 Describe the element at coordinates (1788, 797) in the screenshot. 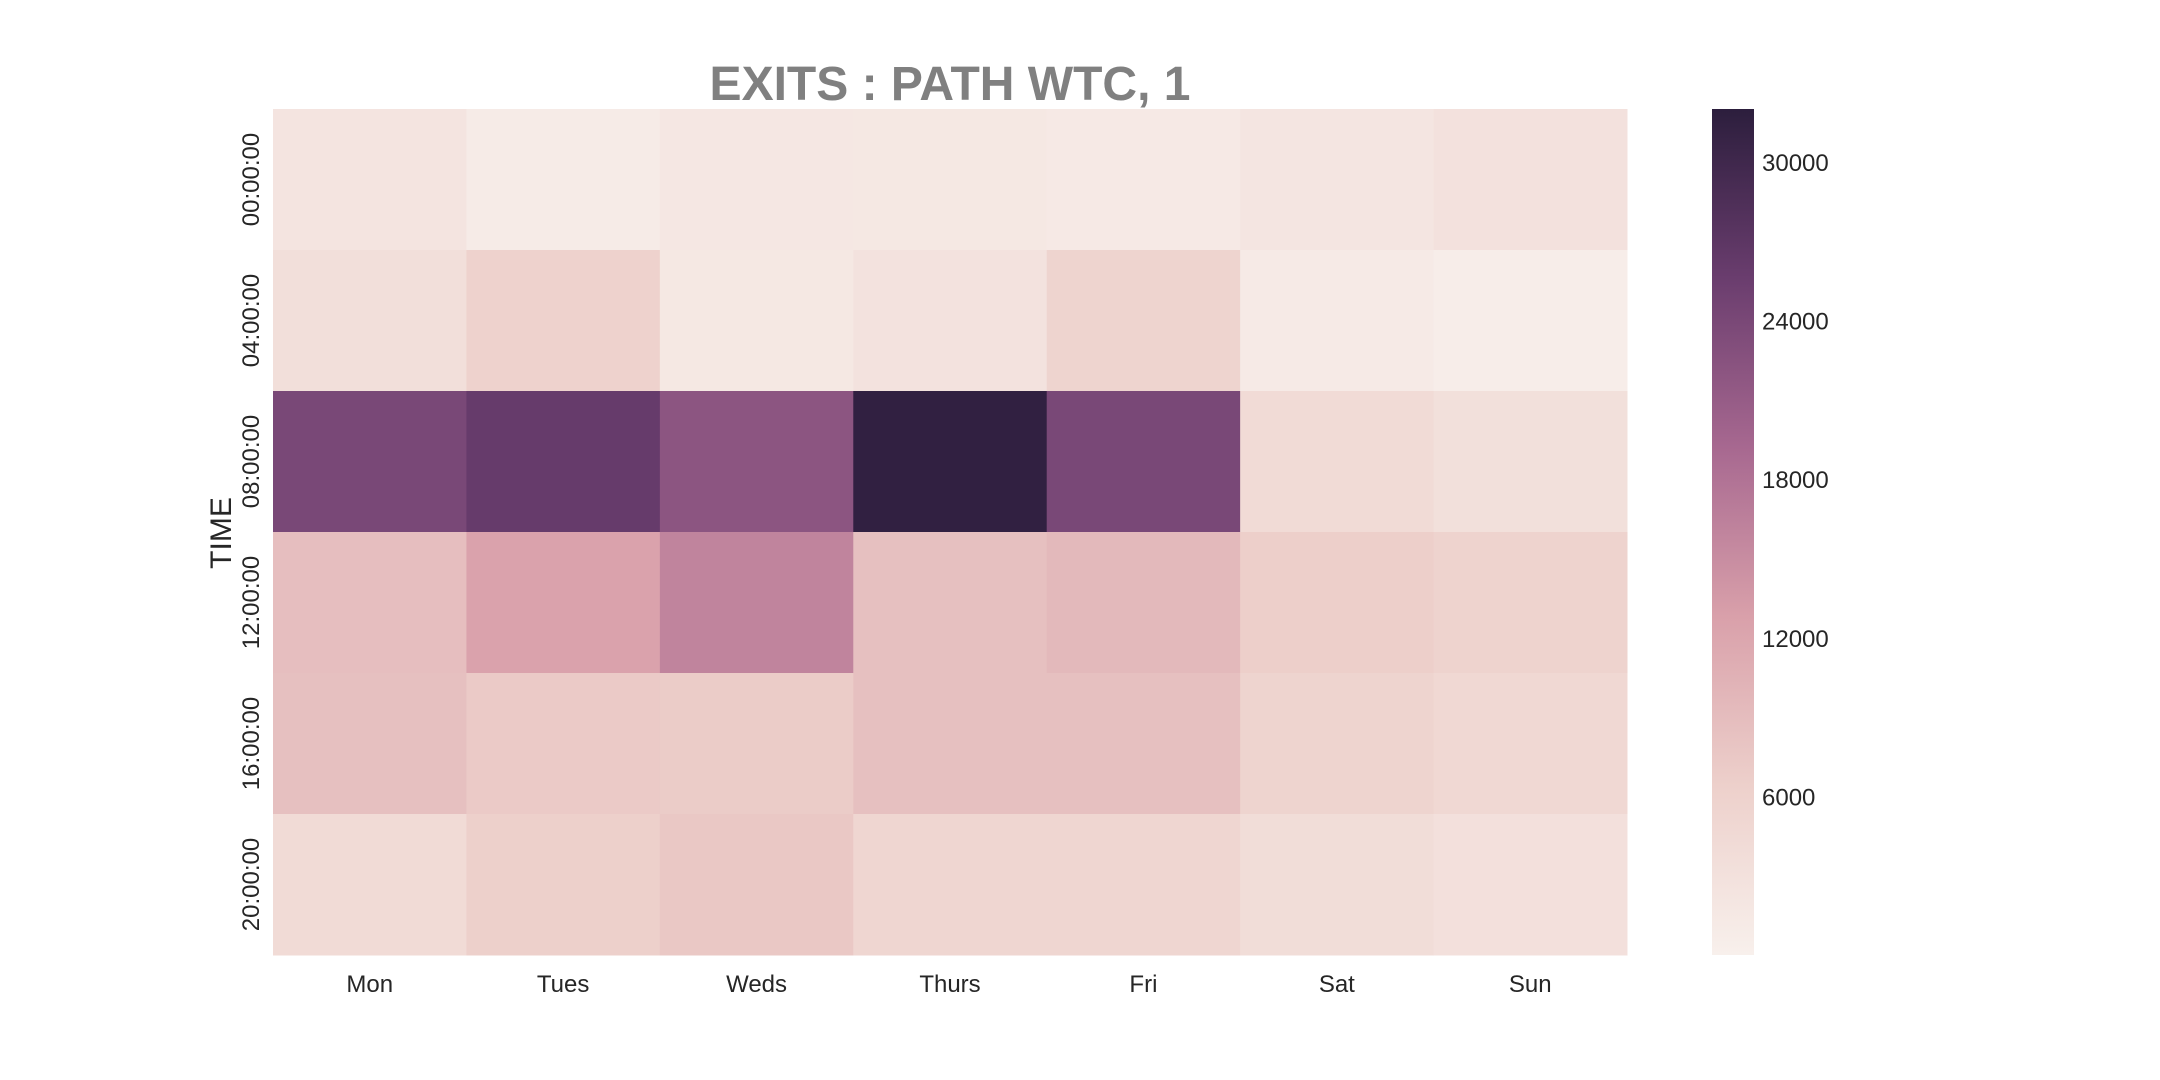

I see `colorbar-tick-label: 6000` at that location.